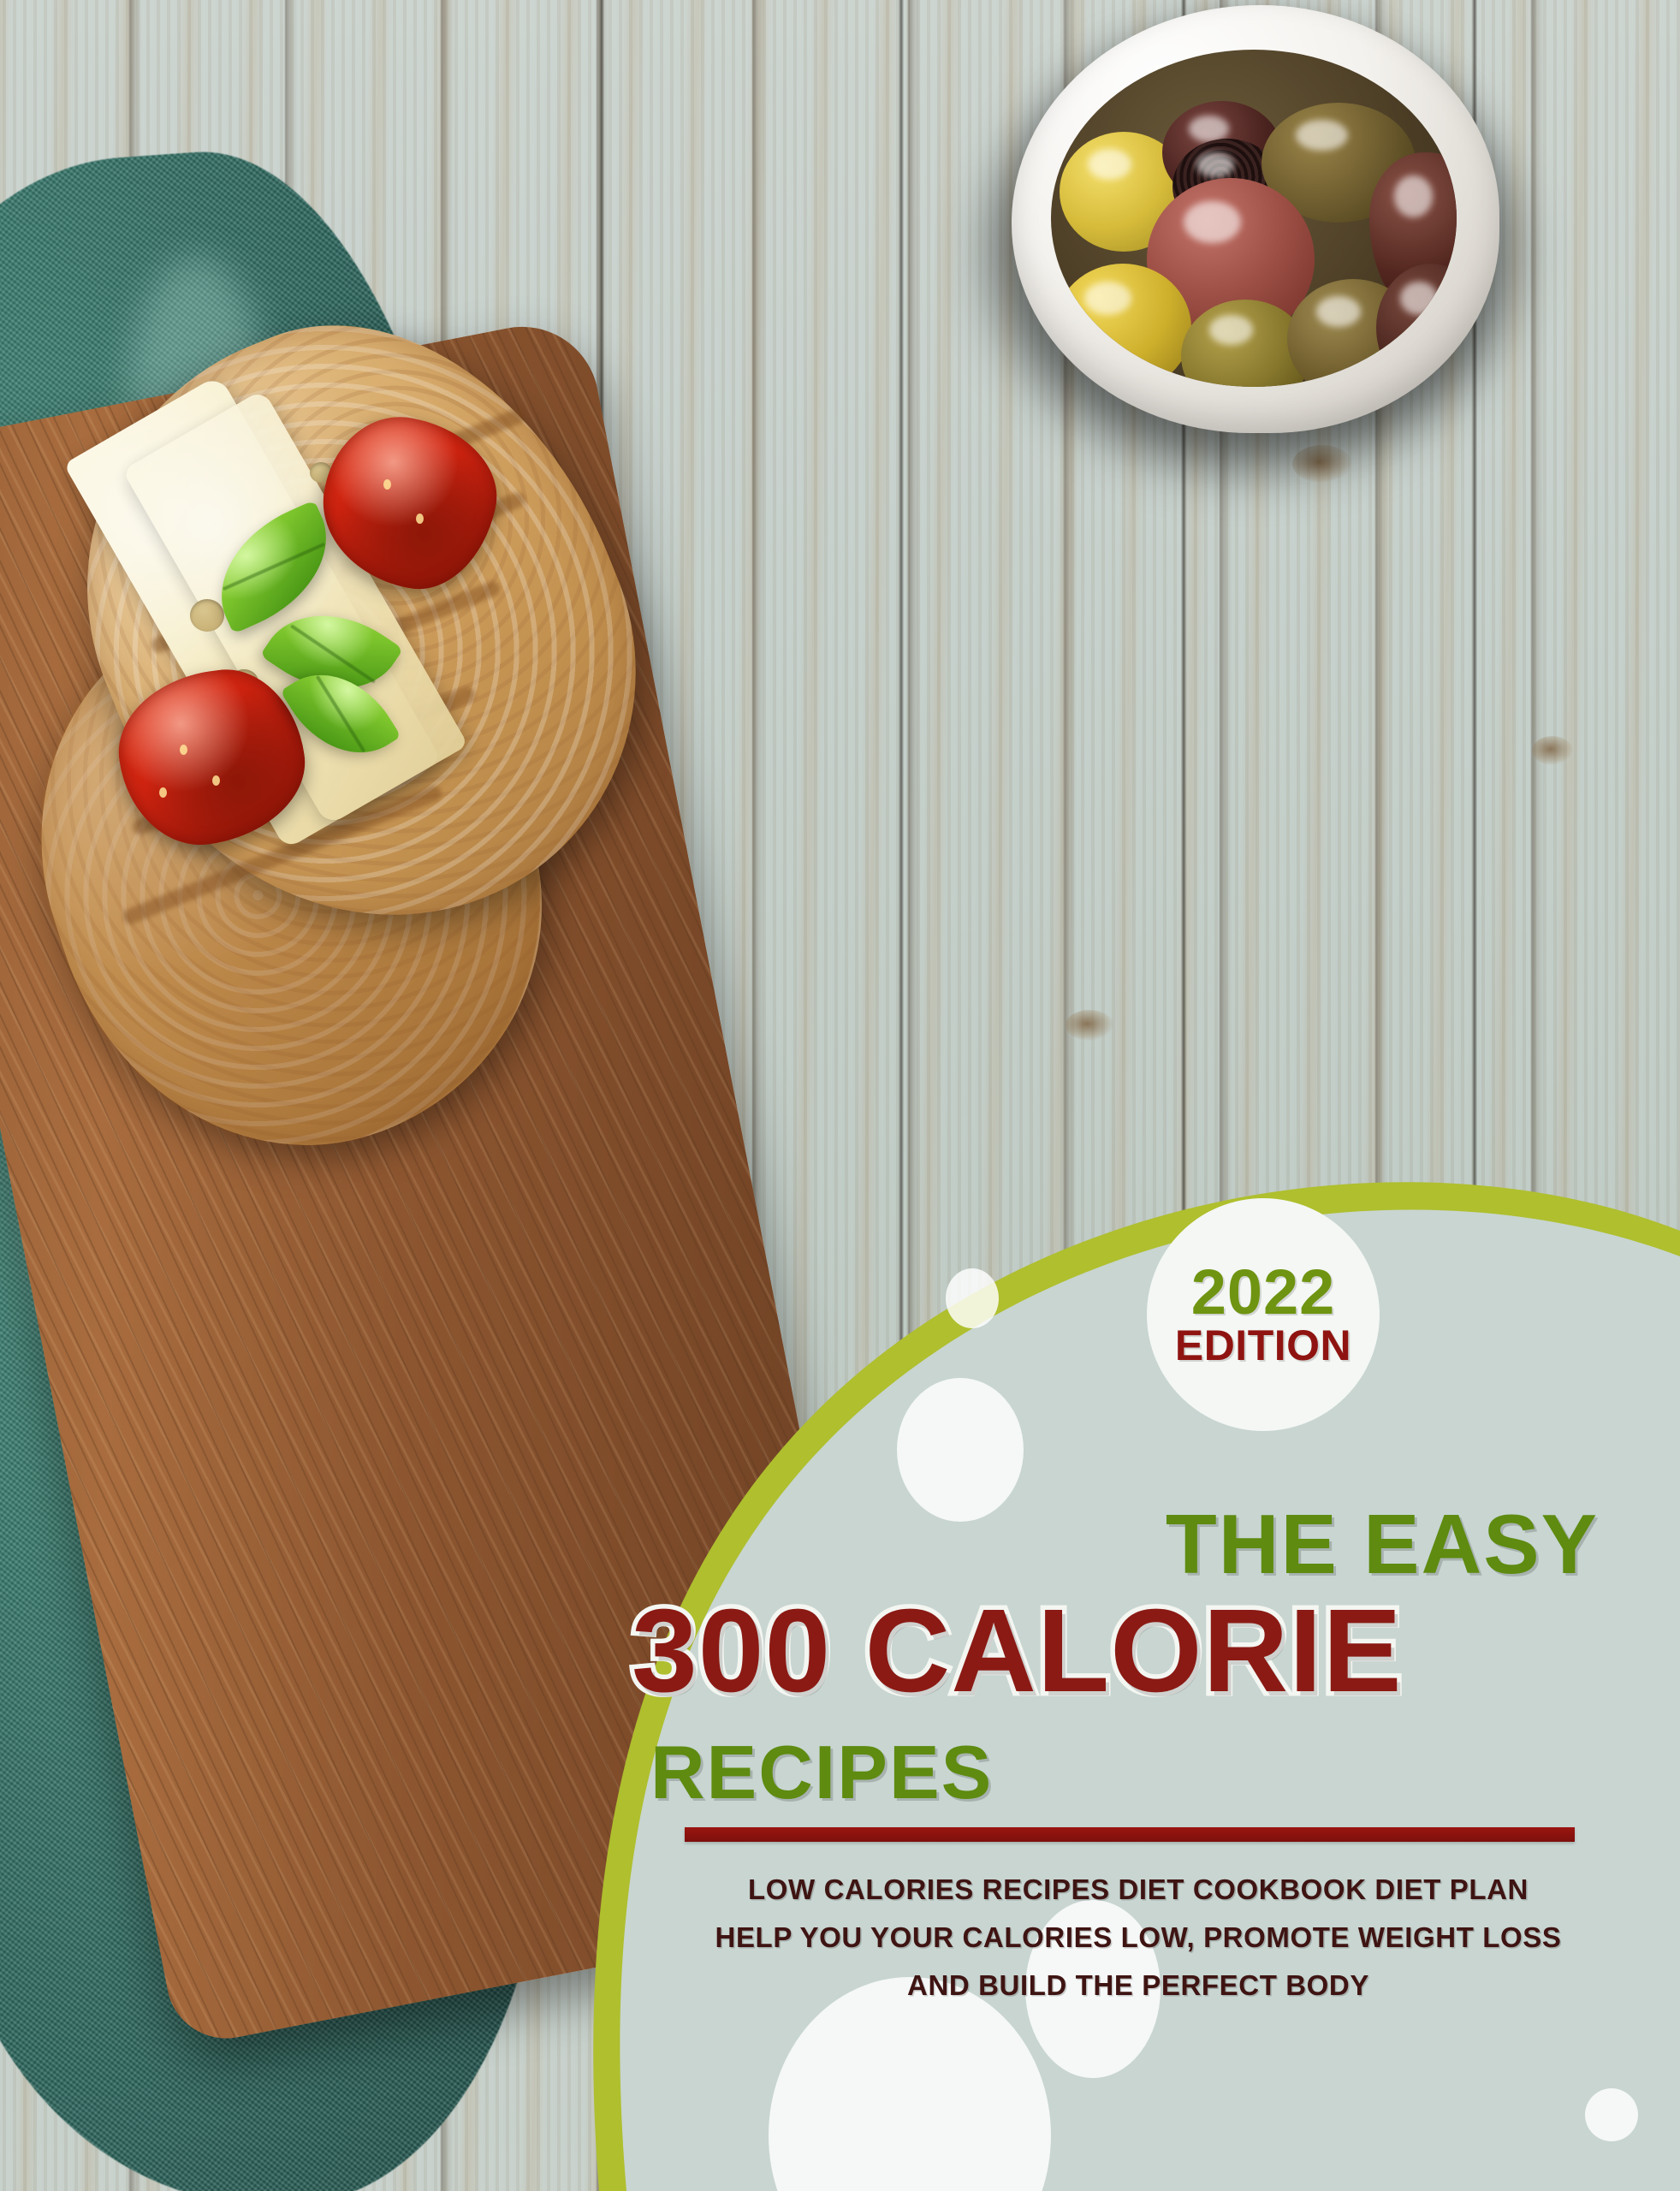 Image resolution: width=1680 pixels, height=2191 pixels. What do you see at coordinates (1263, 1291) in the screenshot?
I see `badge-year-label: 2022` at bounding box center [1263, 1291].